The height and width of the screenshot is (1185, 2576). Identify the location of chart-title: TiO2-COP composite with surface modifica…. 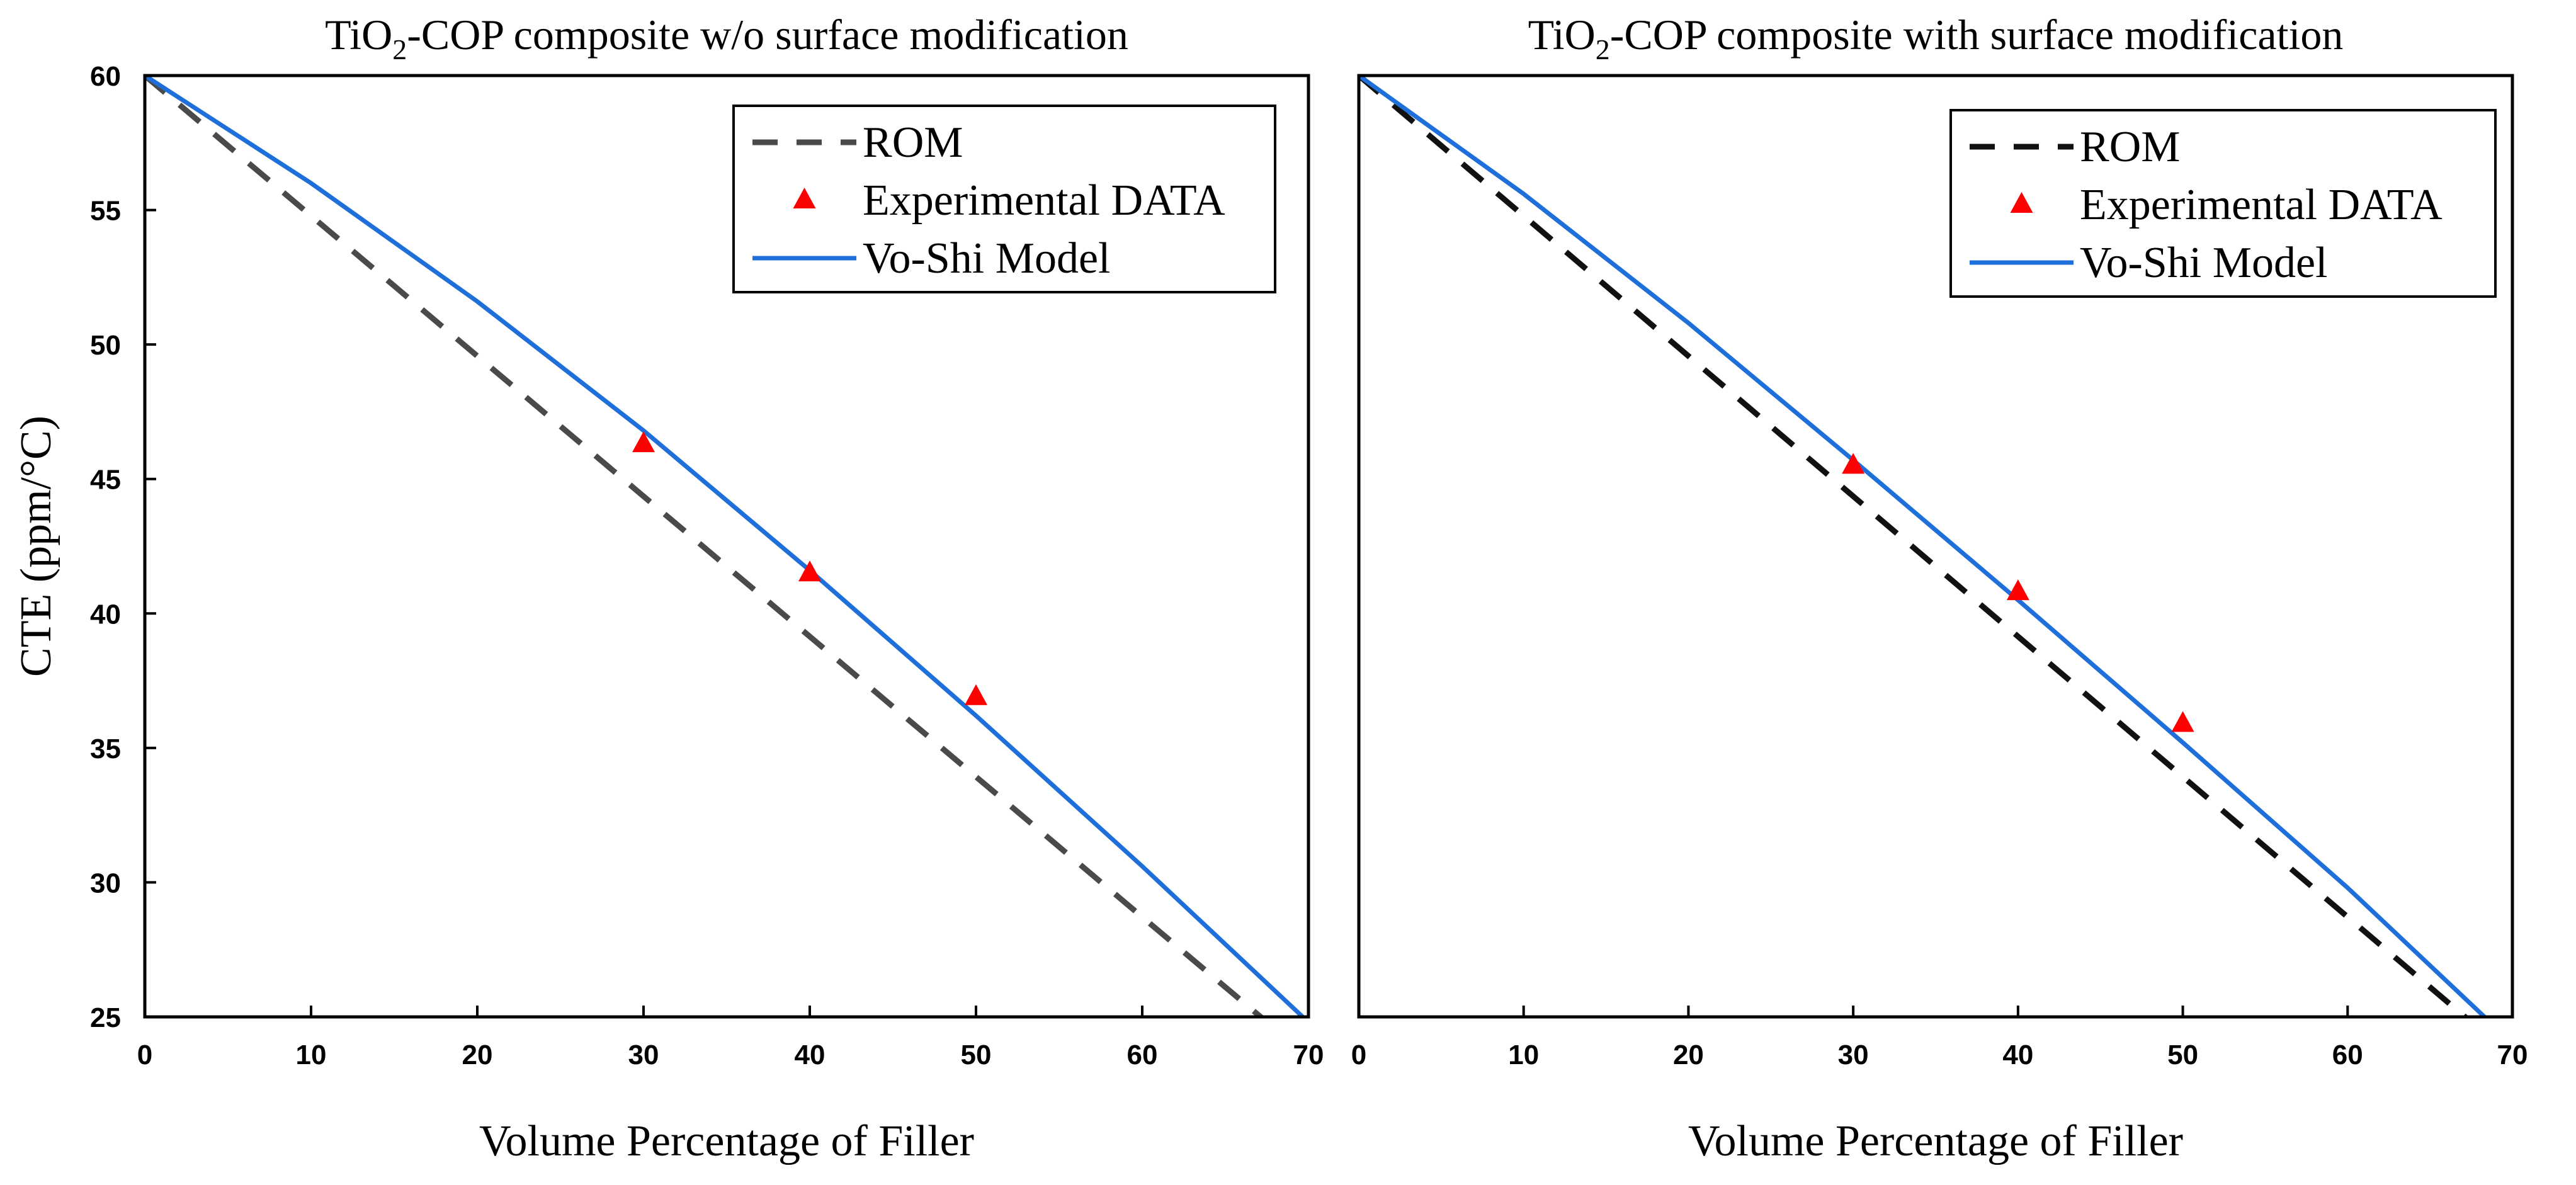
(1936, 38).